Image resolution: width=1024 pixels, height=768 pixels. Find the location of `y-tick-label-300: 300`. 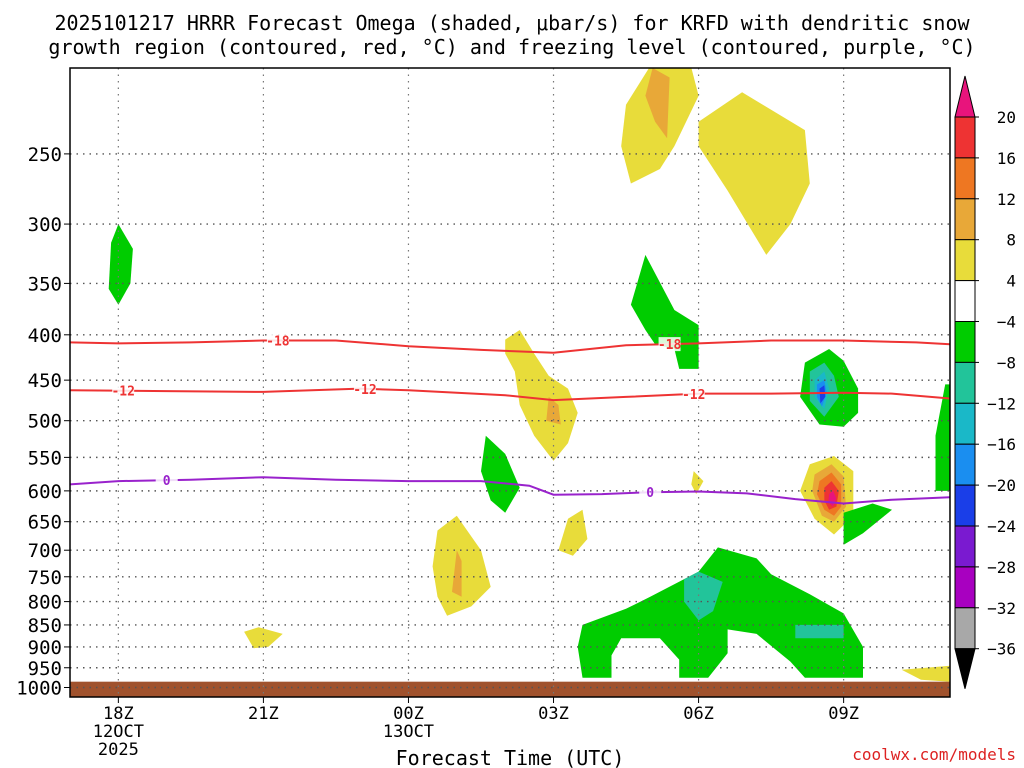

y-tick-label-300: 300 is located at coordinates (45, 225).